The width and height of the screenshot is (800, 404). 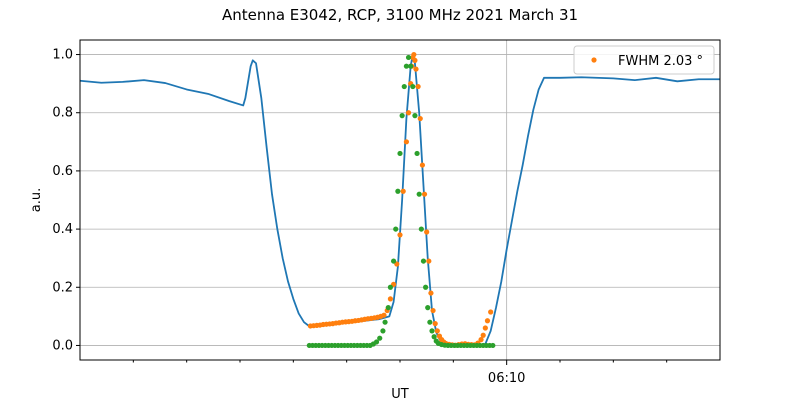 I want to click on legend-label: FWHM 2.03 °, so click(x=660, y=61).